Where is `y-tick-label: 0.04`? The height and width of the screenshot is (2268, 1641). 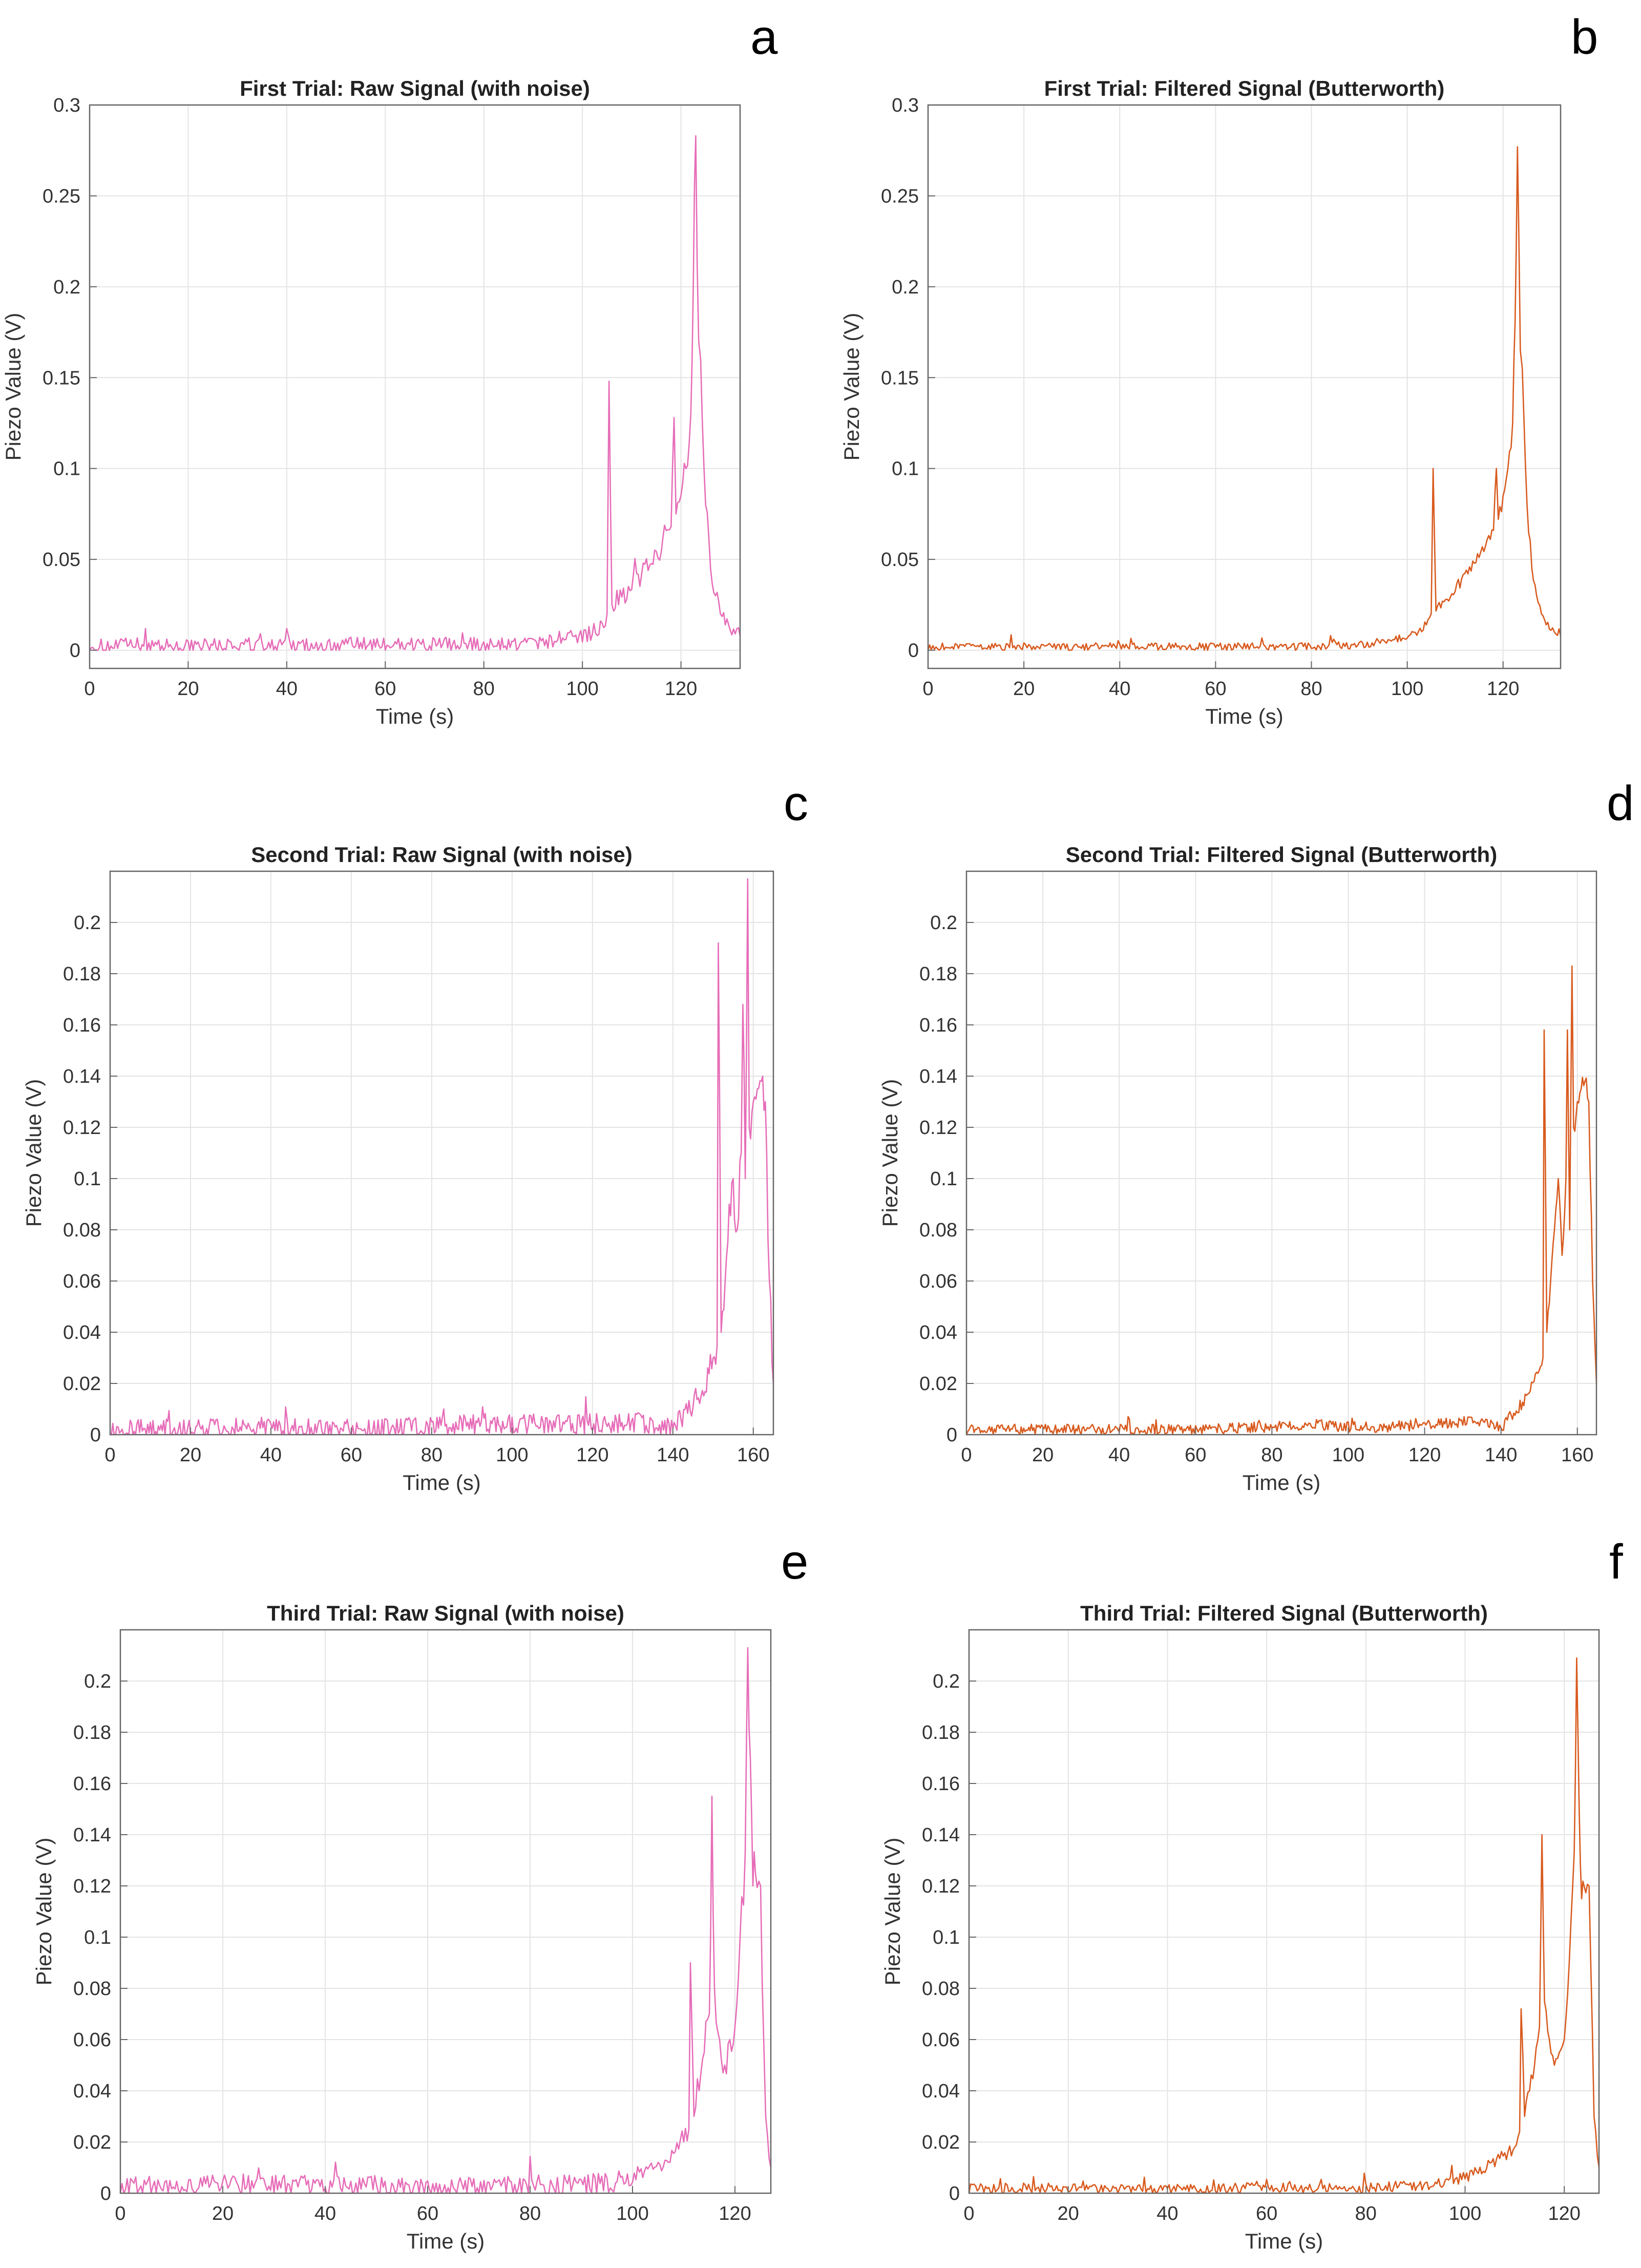
y-tick-label: 0.04 is located at coordinates (82, 1332).